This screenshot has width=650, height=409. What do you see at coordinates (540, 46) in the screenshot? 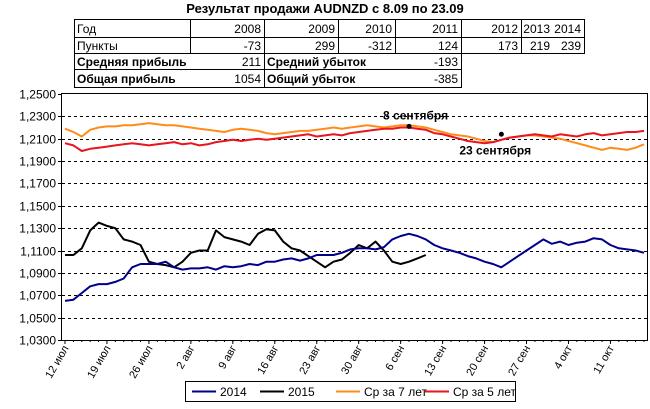
I see `table-points-cell: 219` at bounding box center [540, 46].